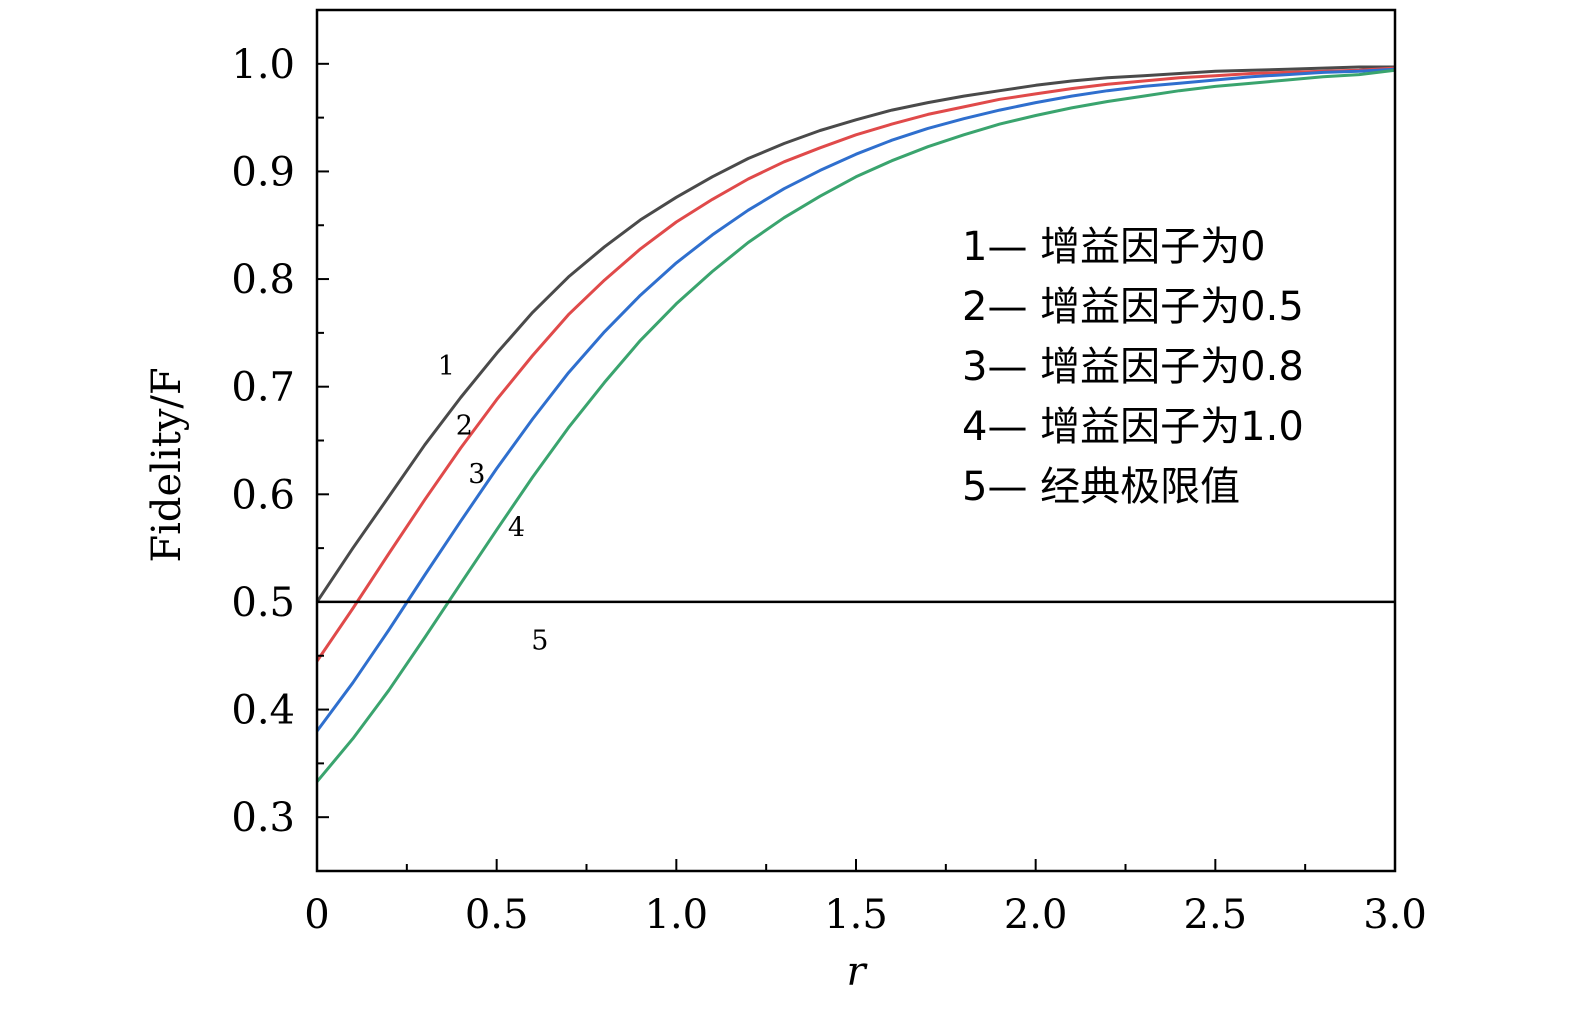 This screenshot has height=1014, width=1575. What do you see at coordinates (167, 464) in the screenshot?
I see `y-axis-label: Fidelity/F` at bounding box center [167, 464].